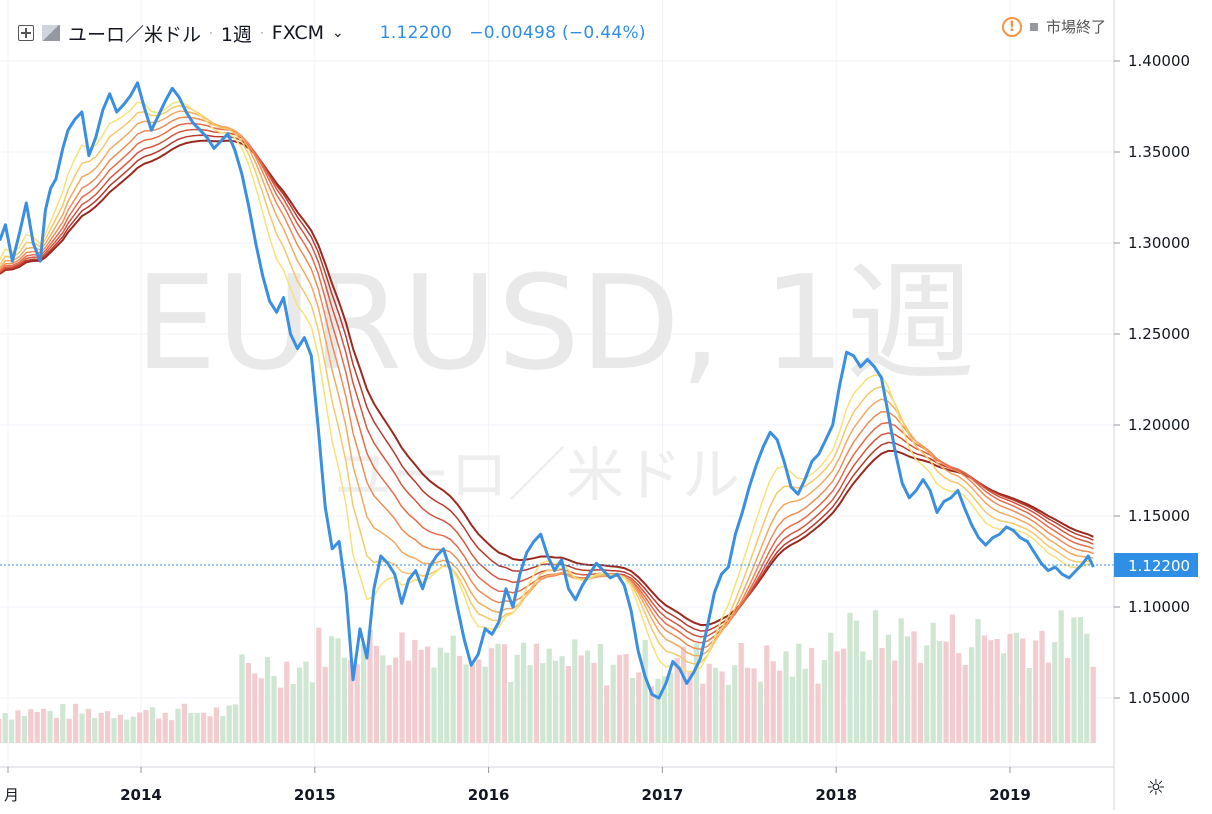 The height and width of the screenshot is (814, 1212). Describe the element at coordinates (1159, 607) in the screenshot. I see `y-tick-label: 1.10000` at that location.